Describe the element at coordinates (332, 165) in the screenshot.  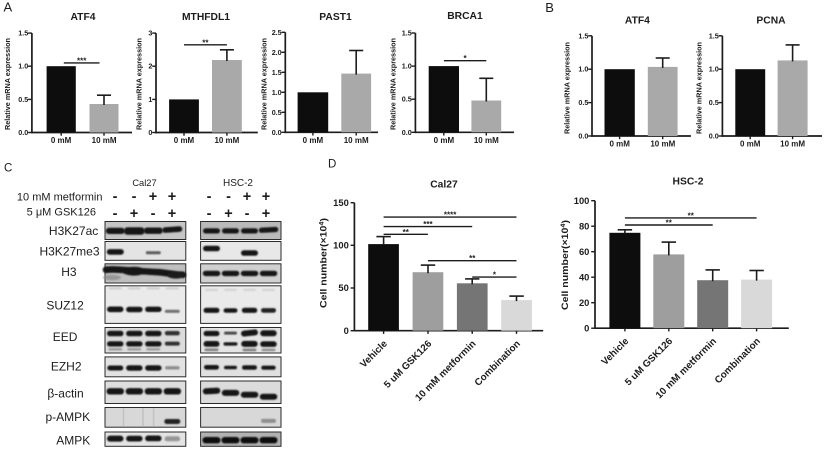
I see `svg-text: D` at that location.